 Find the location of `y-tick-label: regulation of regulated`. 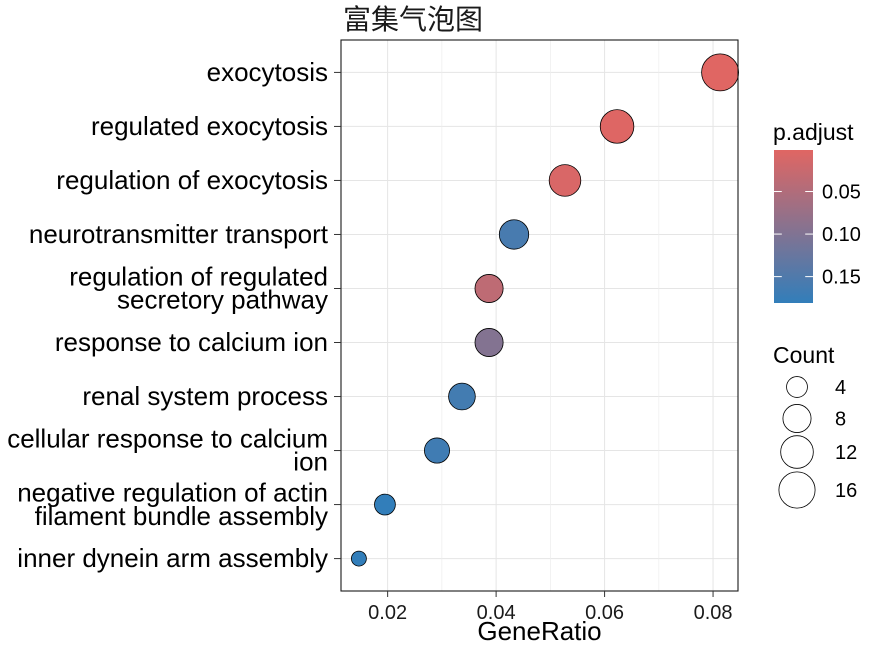

y-tick-label: regulation of regulated is located at coordinates (198, 276).